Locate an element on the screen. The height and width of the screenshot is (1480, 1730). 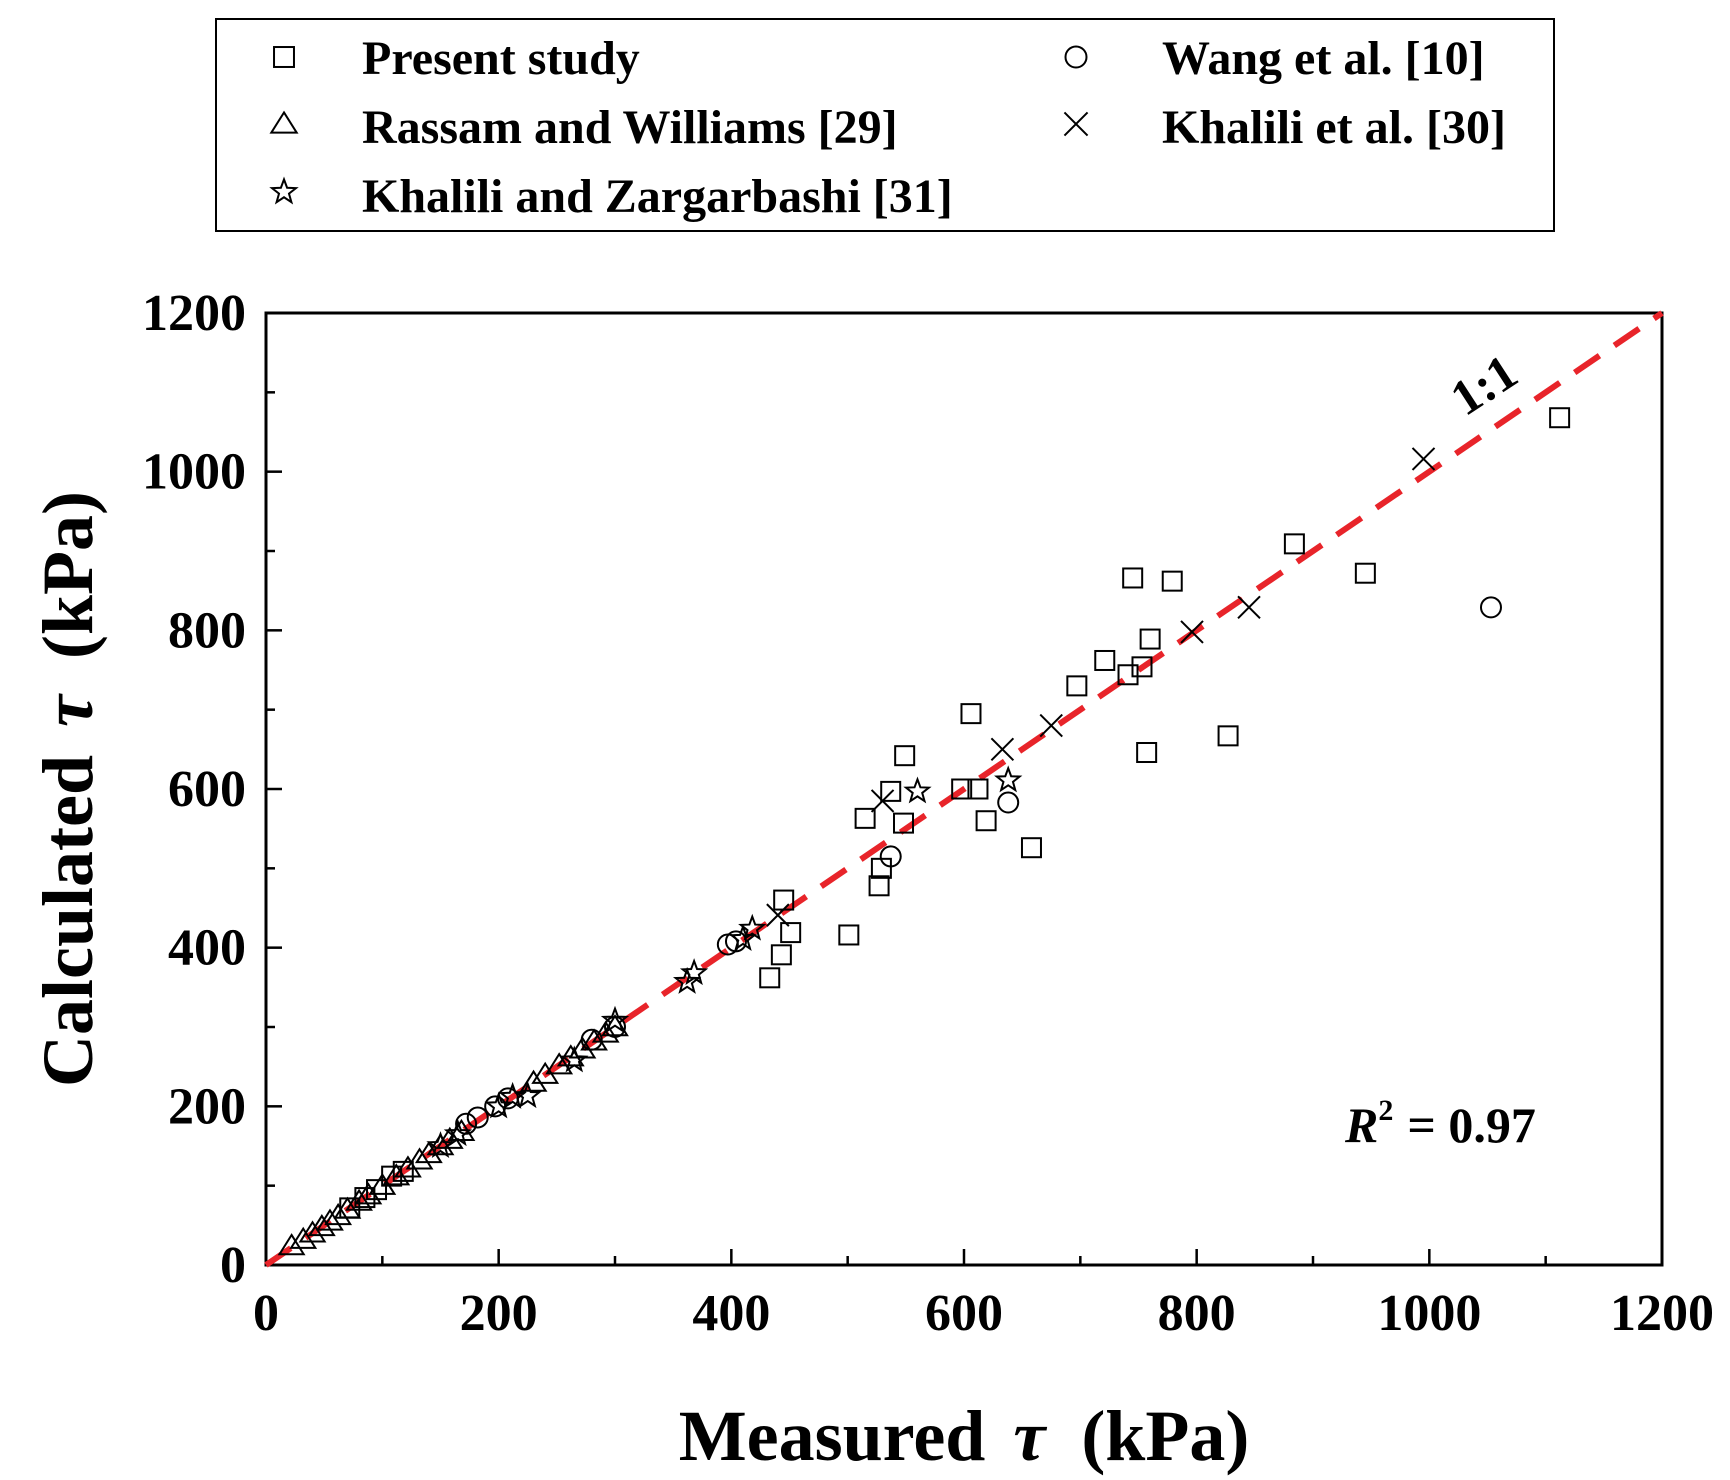
legend-marker-triangle is located at coordinates (284, 122).